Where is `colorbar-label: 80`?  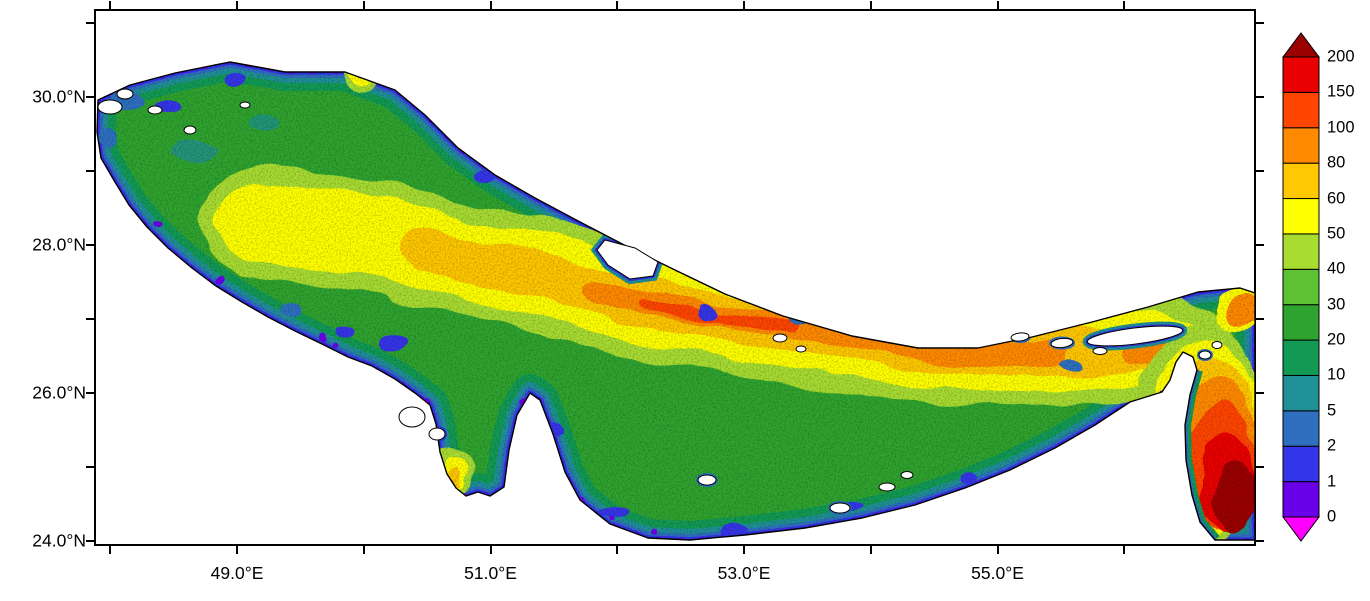 colorbar-label: 80 is located at coordinates (1336, 162).